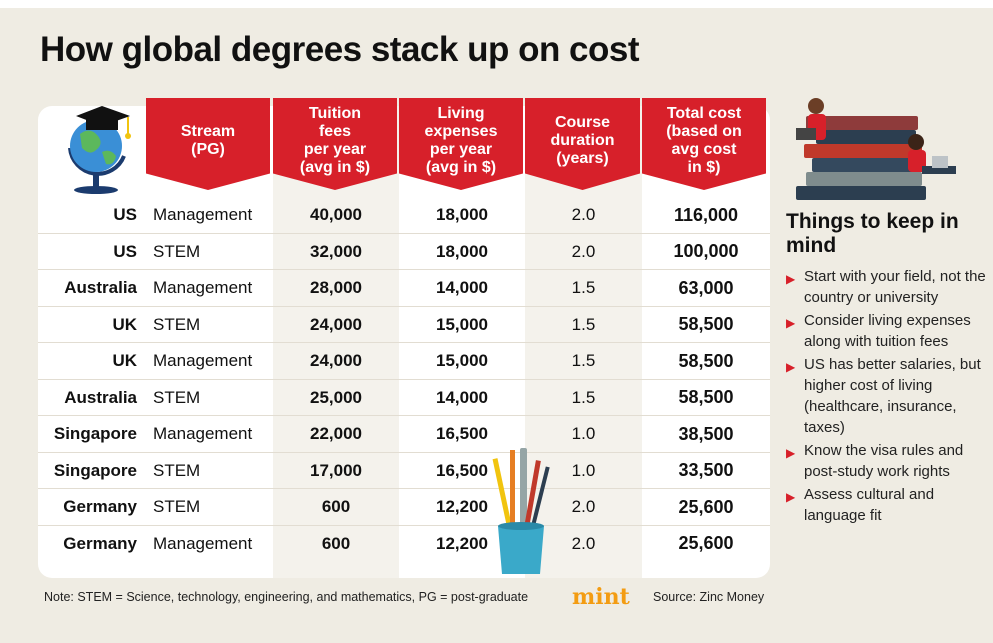  What do you see at coordinates (404, 361) in the screenshot?
I see `table-row: UK Management 24,000 15,000 1.5 58,500` at bounding box center [404, 361].